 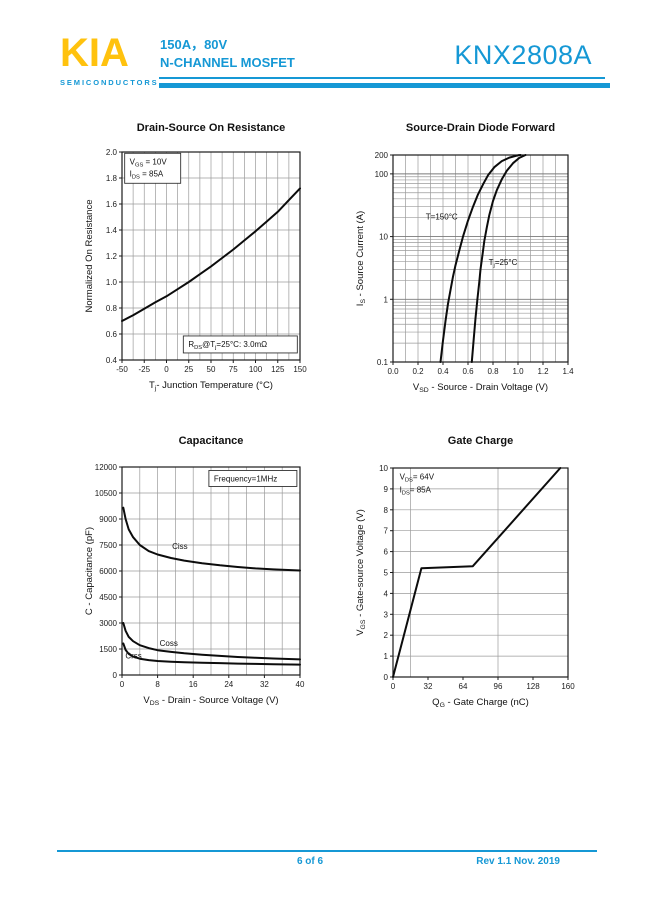 What do you see at coordinates (418, 371) in the screenshot?
I see `svg-text: 0.2` at bounding box center [418, 371].